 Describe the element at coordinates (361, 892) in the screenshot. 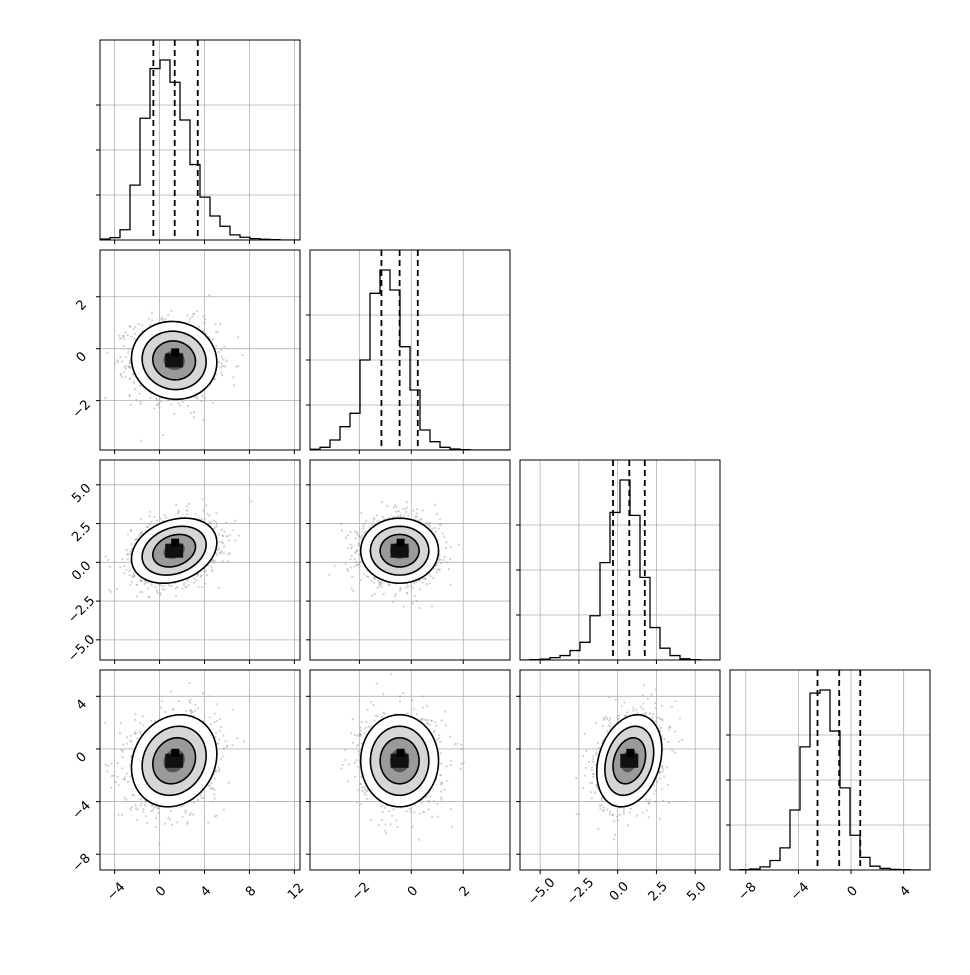

I see `xtick-label-1-0: −2` at that location.